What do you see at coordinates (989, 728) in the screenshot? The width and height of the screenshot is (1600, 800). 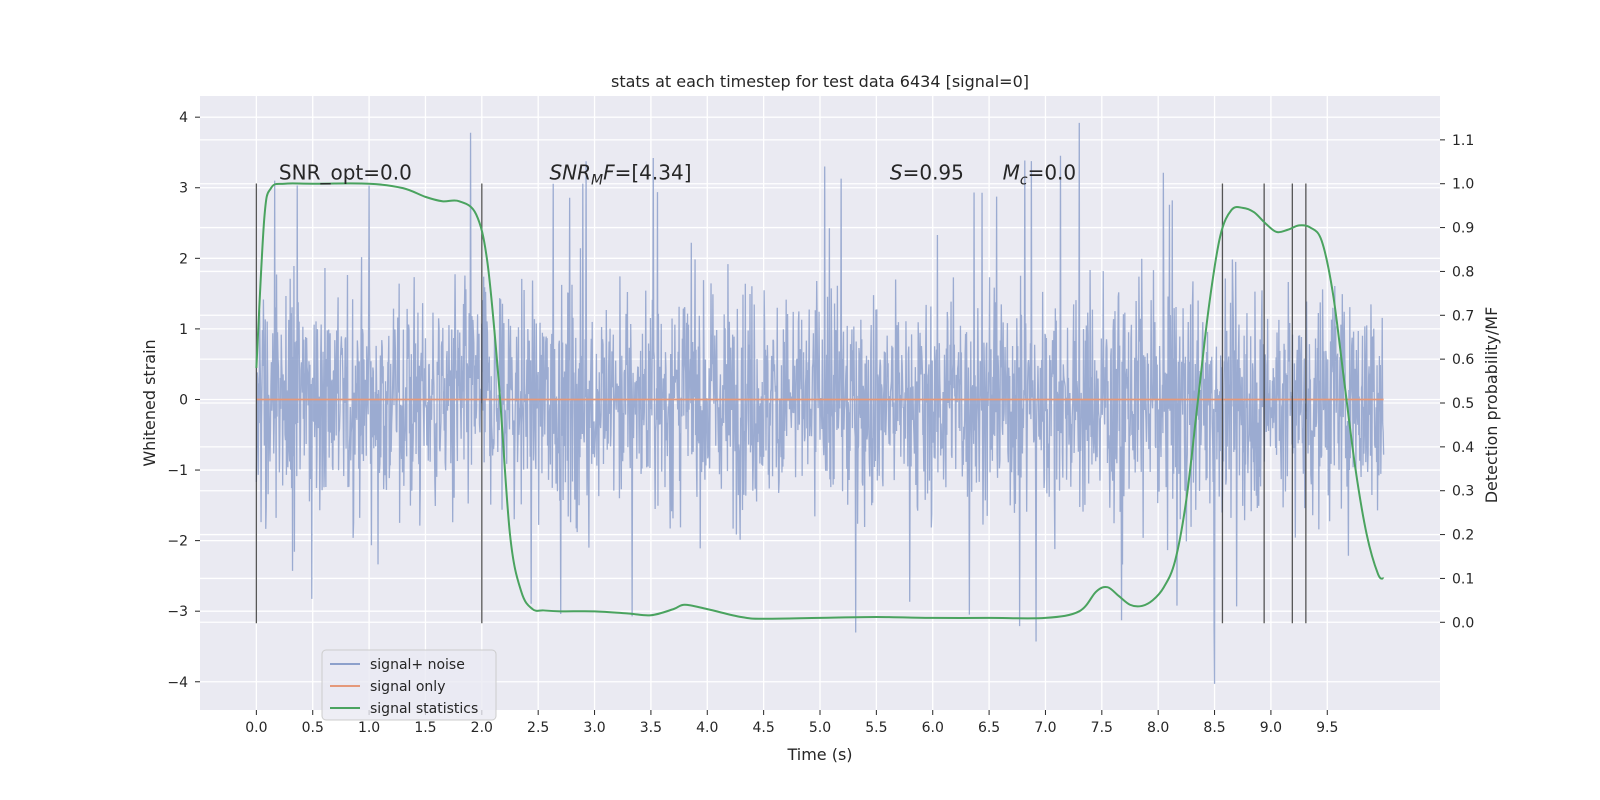 I see `x-tick-label: 6.5` at bounding box center [989, 728].